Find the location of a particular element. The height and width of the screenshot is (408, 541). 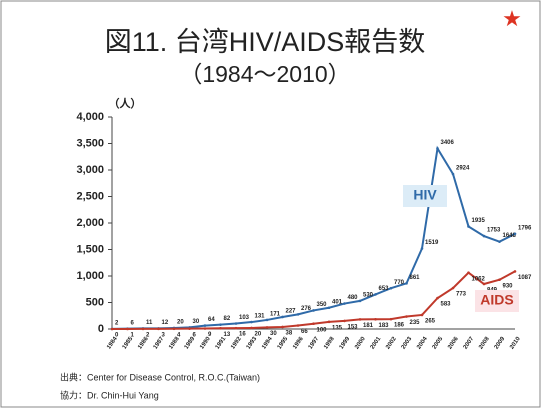

data-label: 64 is located at coordinates (211, 320).